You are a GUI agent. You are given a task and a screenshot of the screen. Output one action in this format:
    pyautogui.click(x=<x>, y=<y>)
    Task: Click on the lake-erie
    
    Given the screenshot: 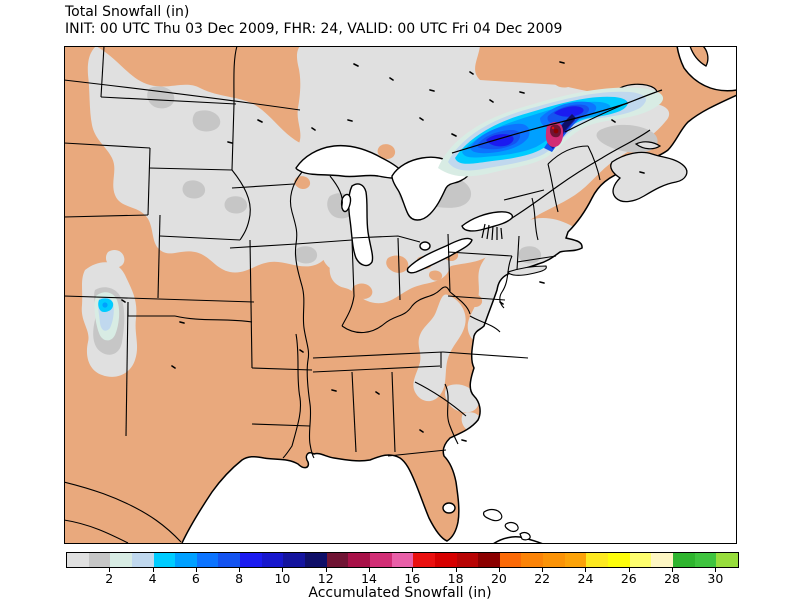 What is the action you would take?
    pyautogui.click(x=439, y=255)
    